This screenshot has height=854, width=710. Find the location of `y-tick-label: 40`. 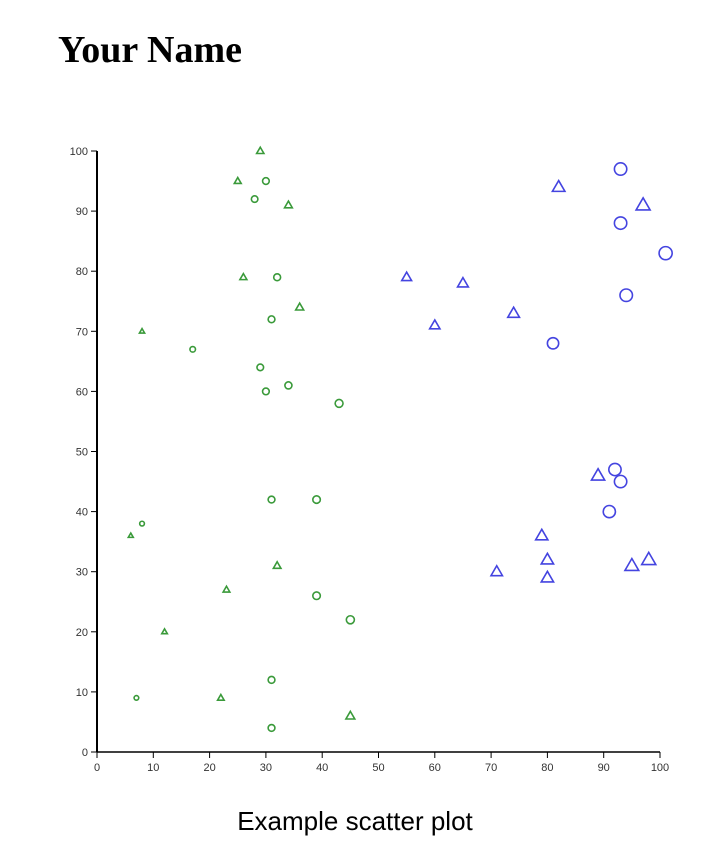

y-tick-label: 40 is located at coordinates (82, 513).